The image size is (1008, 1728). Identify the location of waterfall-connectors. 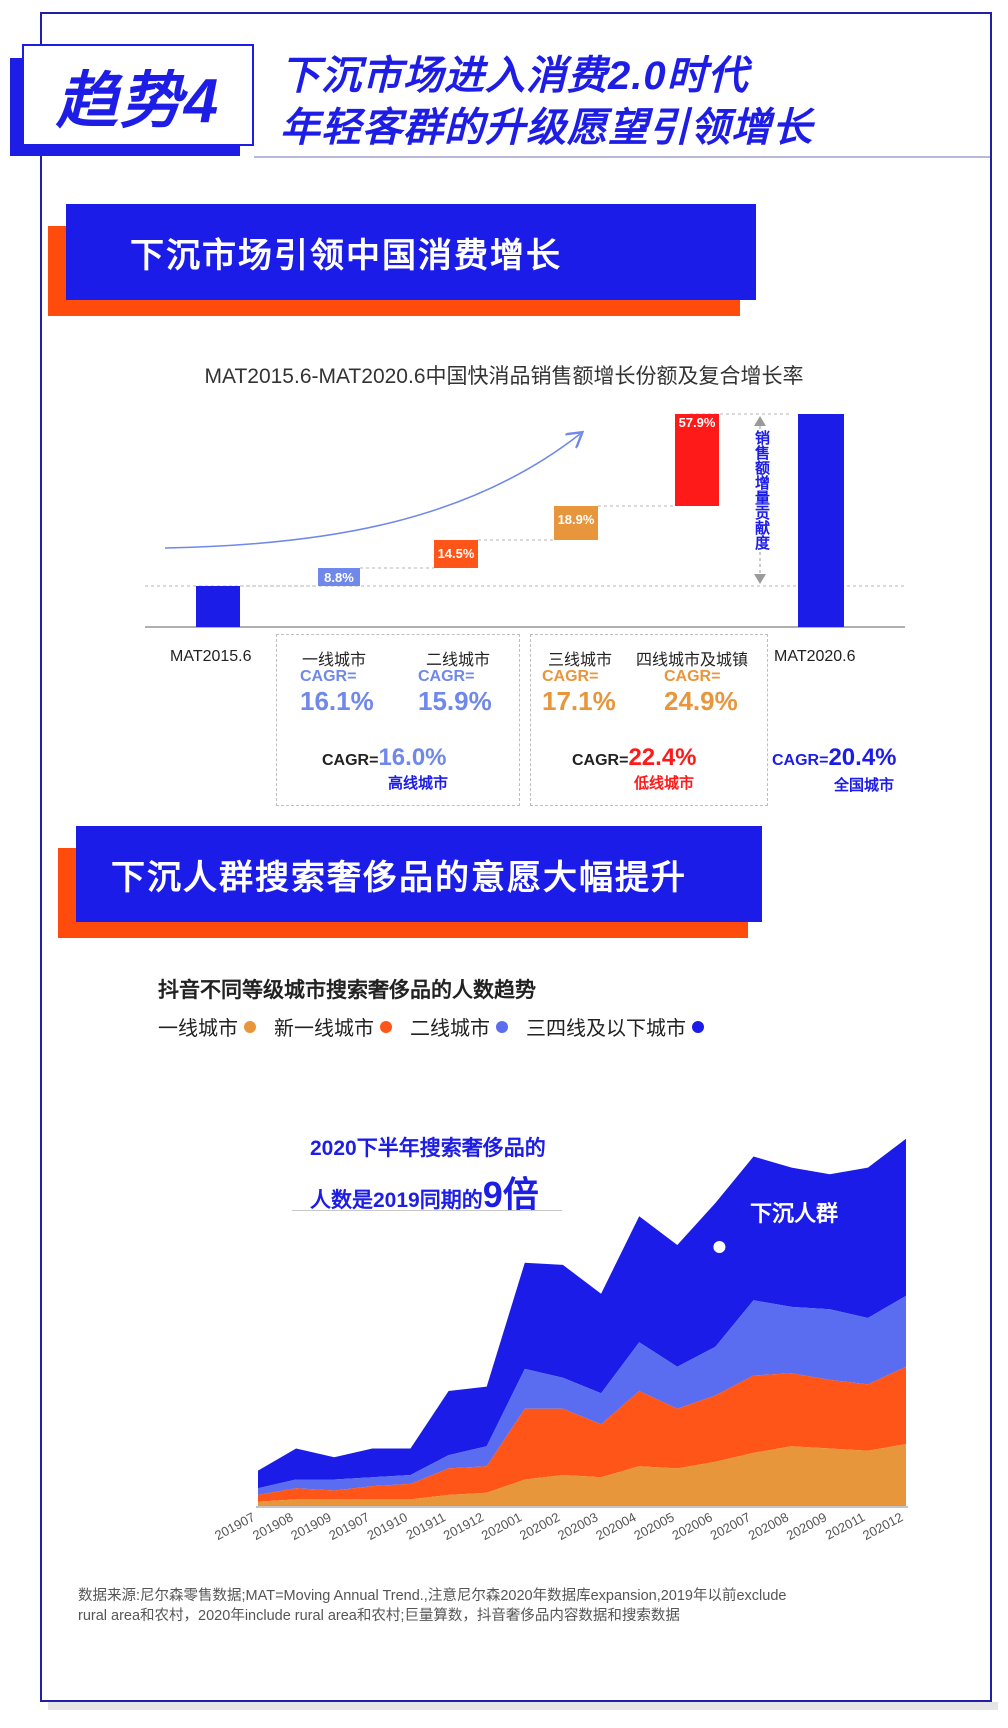
(525, 500).